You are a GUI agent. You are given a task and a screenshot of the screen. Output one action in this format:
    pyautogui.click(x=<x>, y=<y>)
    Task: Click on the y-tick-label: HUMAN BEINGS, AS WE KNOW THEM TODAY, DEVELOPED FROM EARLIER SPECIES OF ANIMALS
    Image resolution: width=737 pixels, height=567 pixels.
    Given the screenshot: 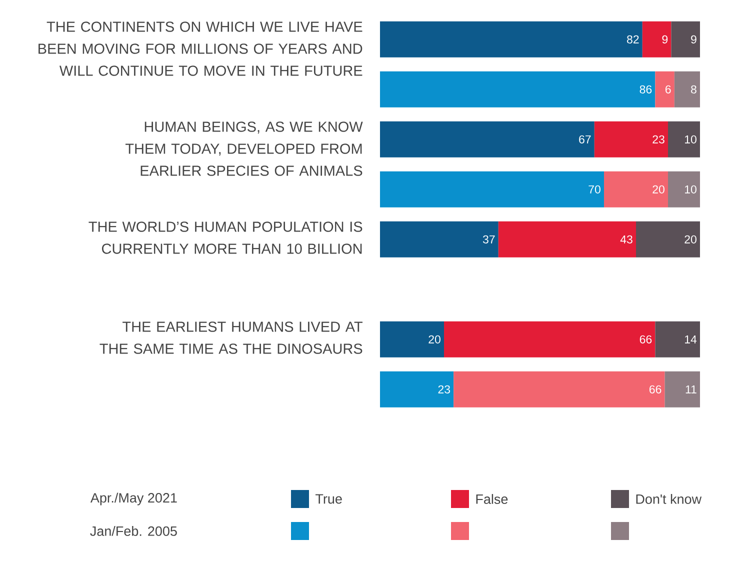 What is the action you would take?
    pyautogui.click(x=244, y=149)
    